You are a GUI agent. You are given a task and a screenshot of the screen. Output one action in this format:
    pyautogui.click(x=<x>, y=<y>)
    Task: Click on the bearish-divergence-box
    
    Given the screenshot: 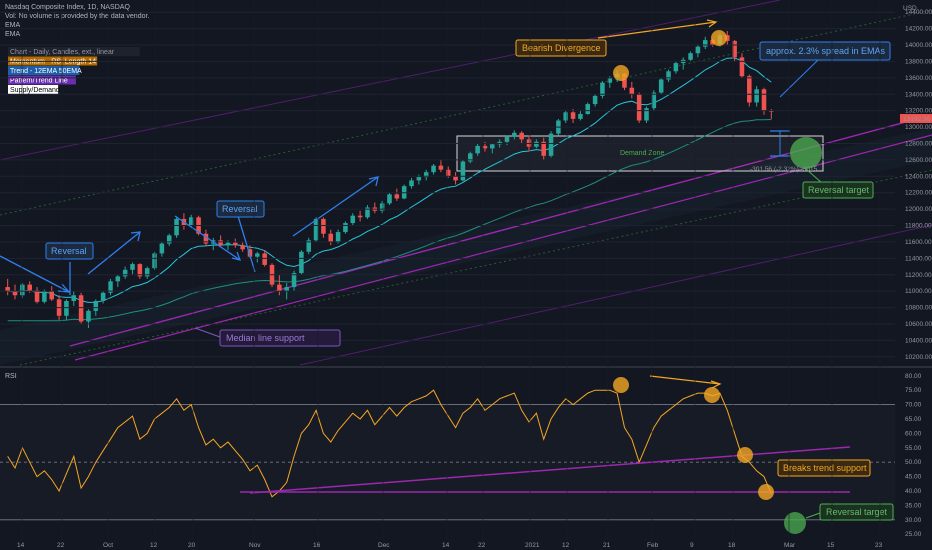 What is the action you would take?
    pyautogui.click(x=561, y=48)
    